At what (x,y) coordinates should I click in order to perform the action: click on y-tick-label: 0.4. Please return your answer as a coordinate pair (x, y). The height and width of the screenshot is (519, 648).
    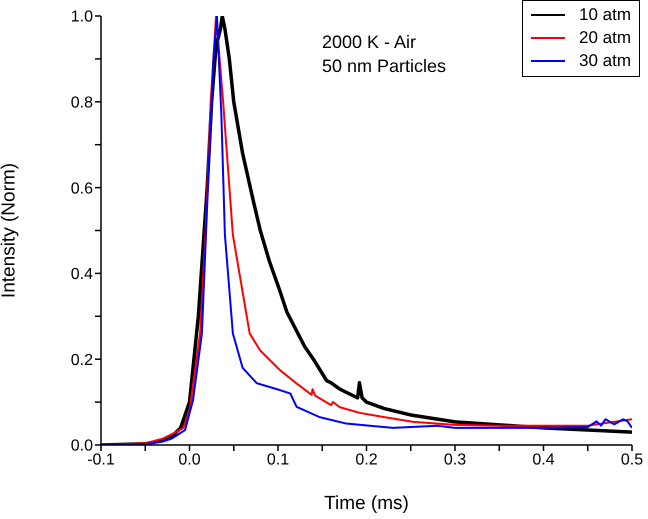
    Looking at the image, I should click on (82, 275).